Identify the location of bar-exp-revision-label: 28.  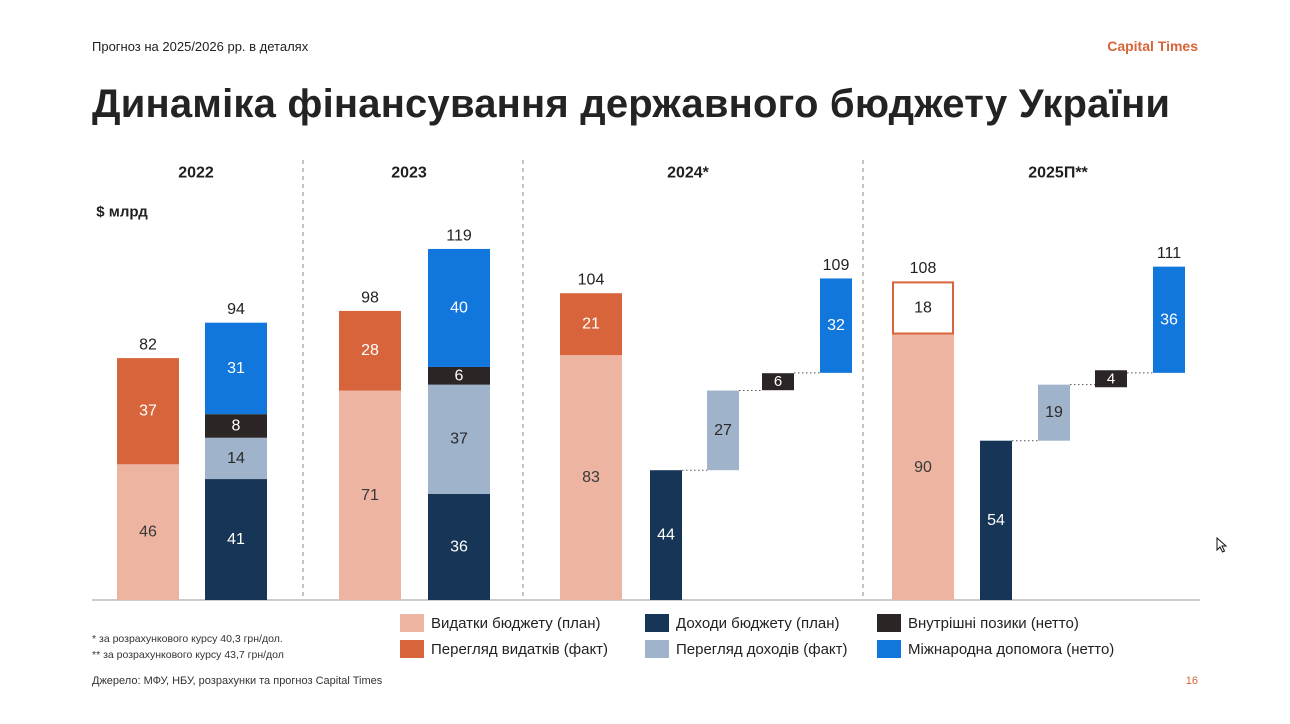
(370, 350).